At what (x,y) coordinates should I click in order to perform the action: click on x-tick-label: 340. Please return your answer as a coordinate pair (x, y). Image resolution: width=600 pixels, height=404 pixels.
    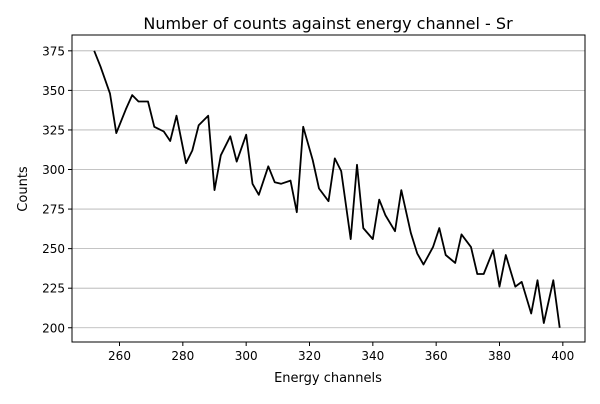
    Looking at the image, I should click on (372, 356).